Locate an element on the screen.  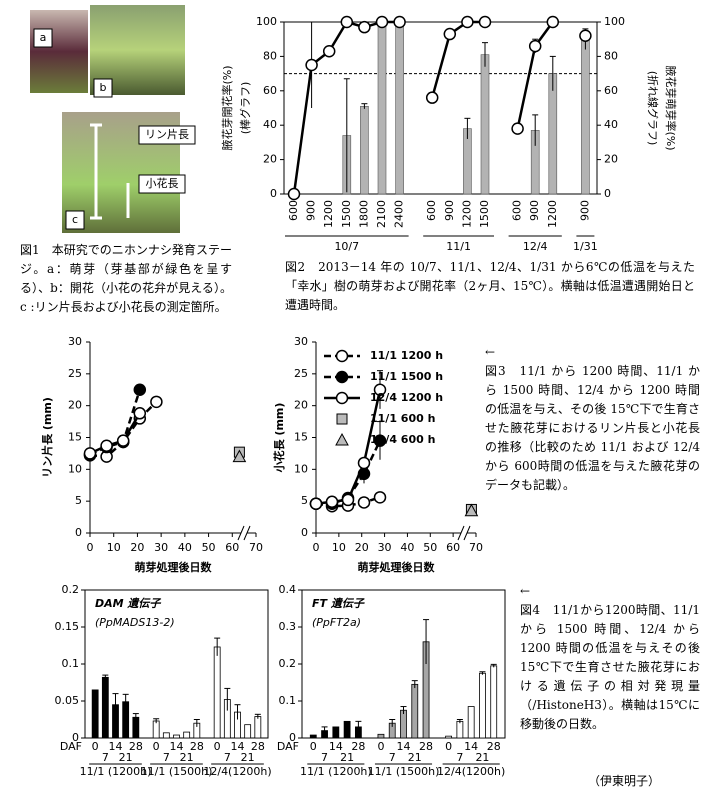
x-tick-label: 10 is located at coordinates (114, 547).